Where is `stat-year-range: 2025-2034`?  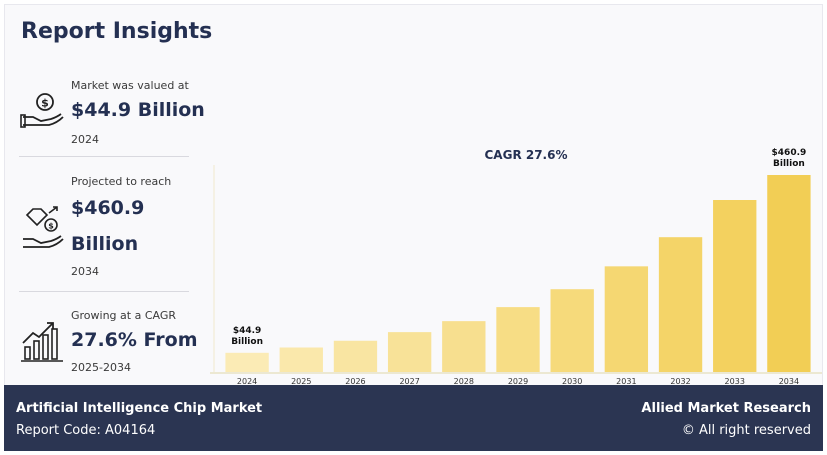
stat-year-range: 2025-2034 is located at coordinates (101, 367).